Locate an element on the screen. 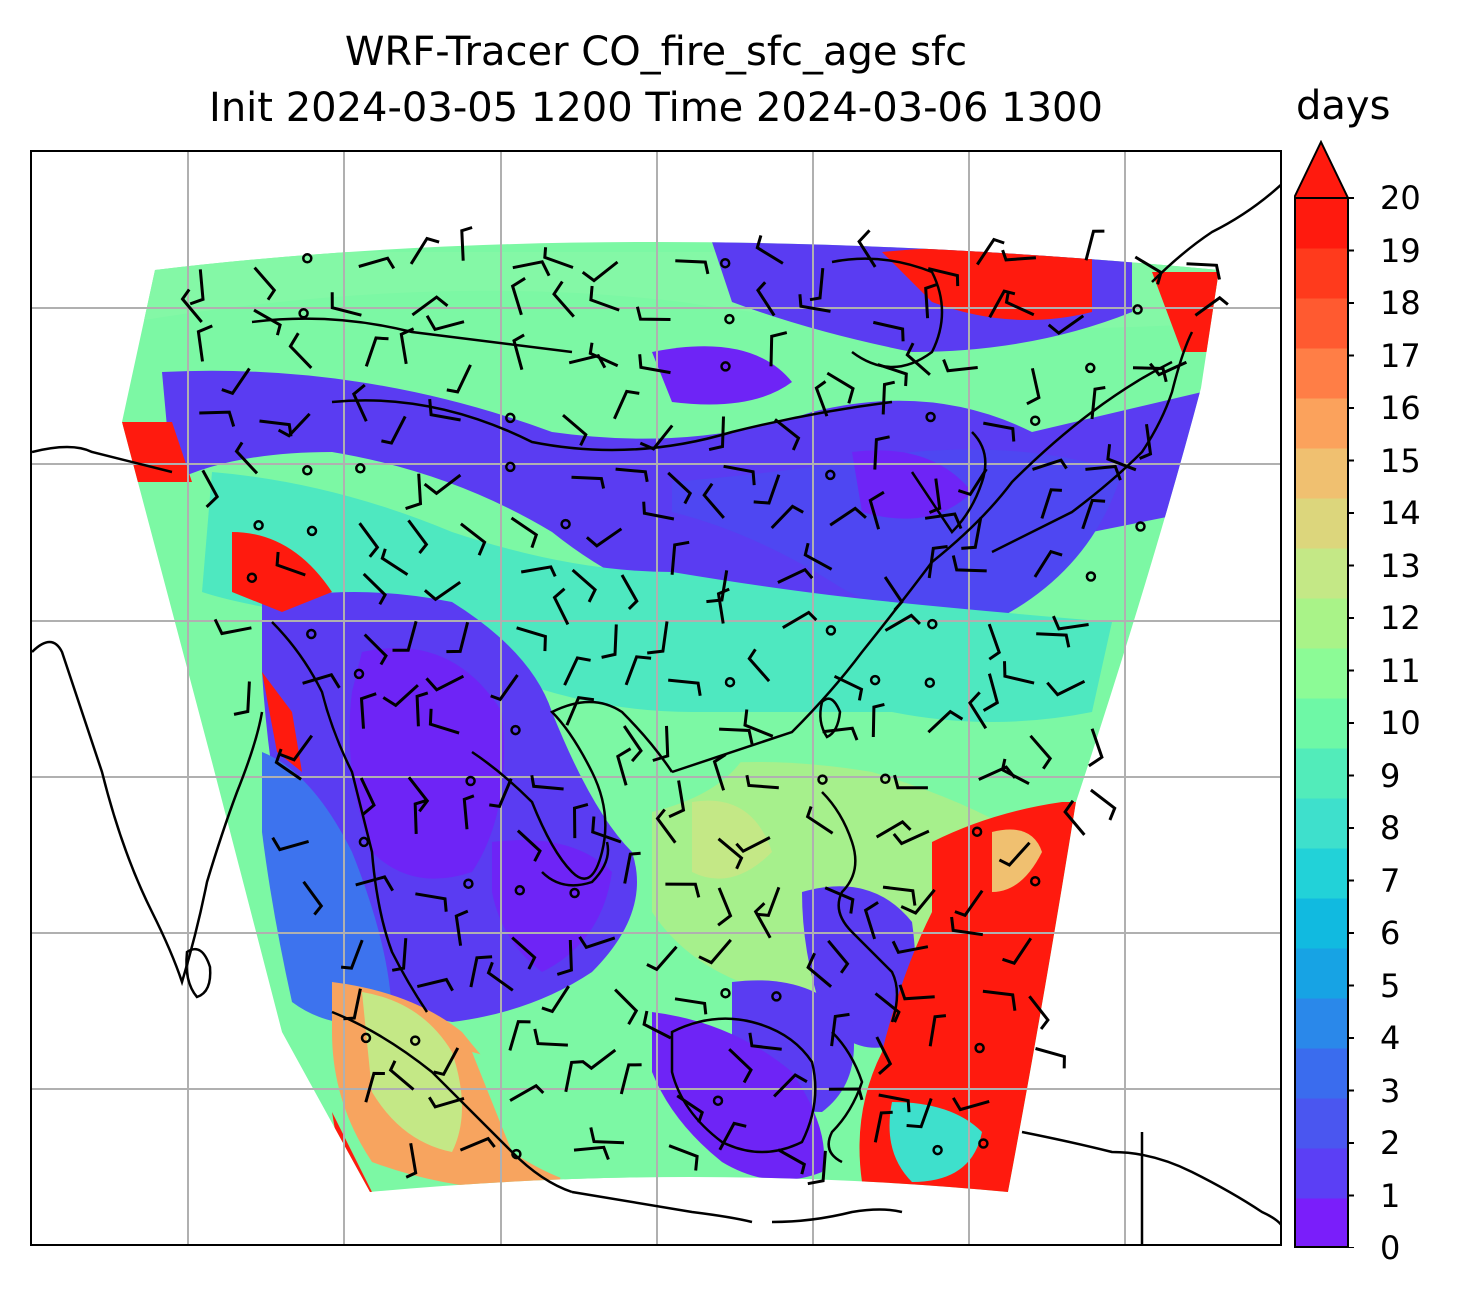 This screenshot has width=1462, height=1306. colorbar-tick-label: 19 is located at coordinates (1400, 250).